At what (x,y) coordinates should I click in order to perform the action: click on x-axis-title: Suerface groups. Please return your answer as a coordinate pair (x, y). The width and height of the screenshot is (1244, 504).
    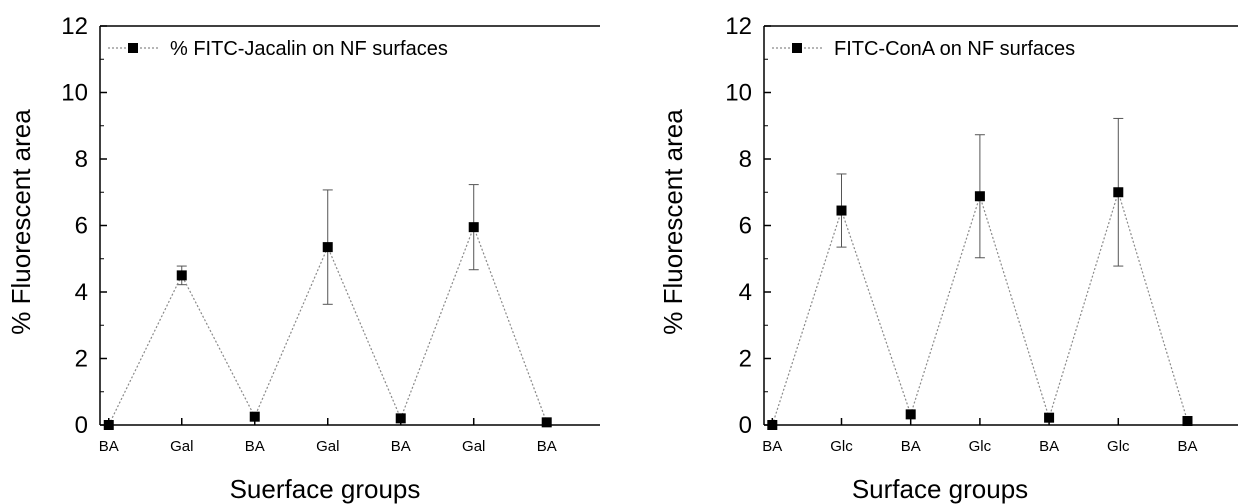
    Looking at the image, I should click on (325, 489).